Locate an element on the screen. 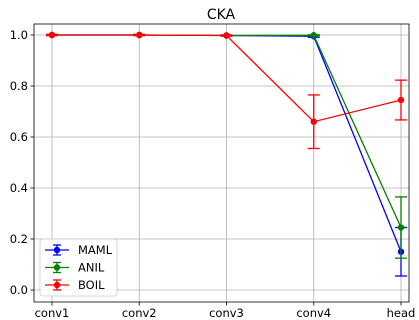  x-tick-label: head is located at coordinates (401, 313).